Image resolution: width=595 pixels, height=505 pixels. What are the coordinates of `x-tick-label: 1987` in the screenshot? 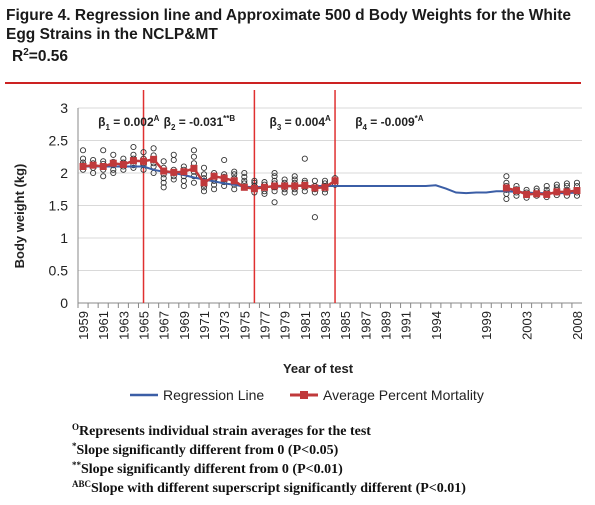 It's located at (365, 325).